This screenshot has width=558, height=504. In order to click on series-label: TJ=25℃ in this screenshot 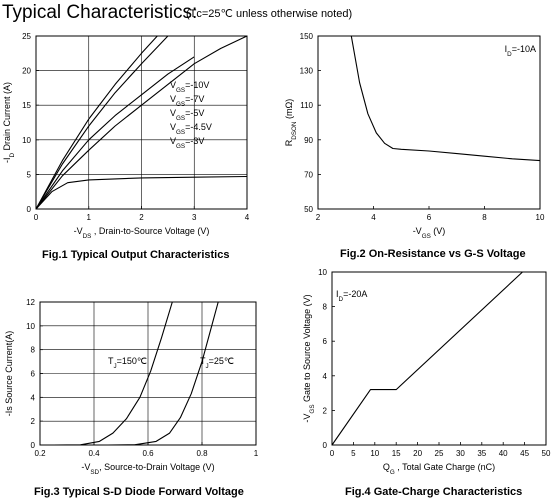, I will do `click(217, 363)`.